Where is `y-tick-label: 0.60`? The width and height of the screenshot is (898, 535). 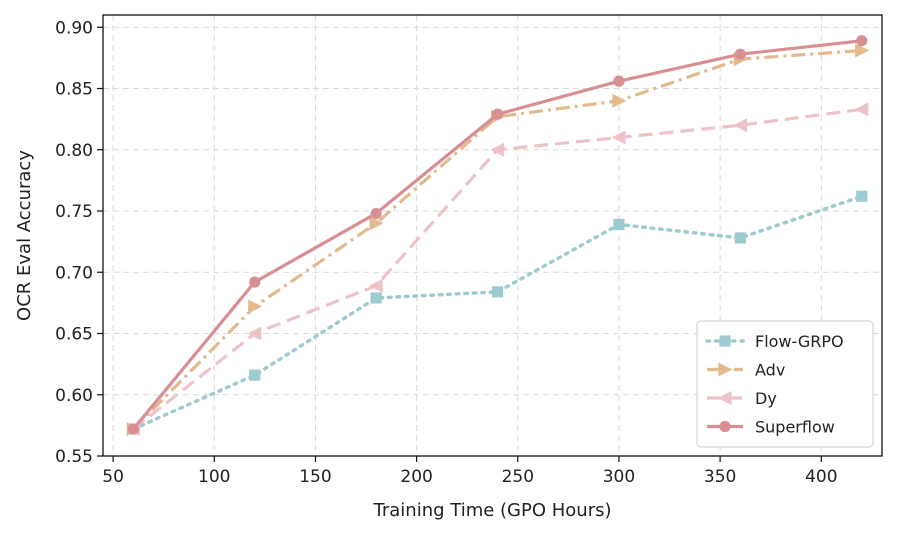
y-tick-label: 0.60 is located at coordinates (74, 396).